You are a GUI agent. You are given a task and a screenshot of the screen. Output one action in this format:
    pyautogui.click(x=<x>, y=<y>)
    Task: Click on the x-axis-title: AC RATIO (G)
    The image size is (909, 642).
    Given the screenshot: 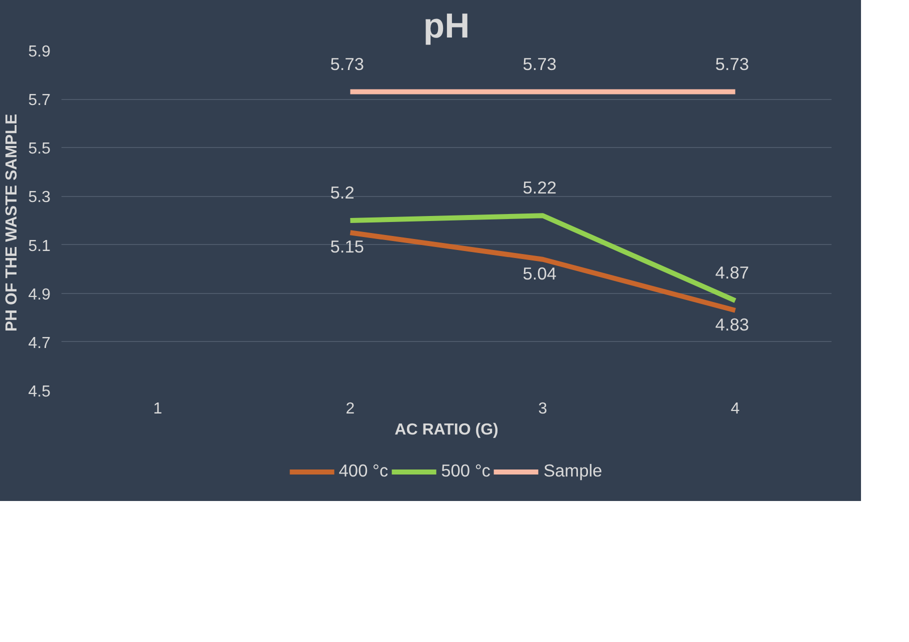 What is the action you would take?
    pyautogui.click(x=446, y=430)
    